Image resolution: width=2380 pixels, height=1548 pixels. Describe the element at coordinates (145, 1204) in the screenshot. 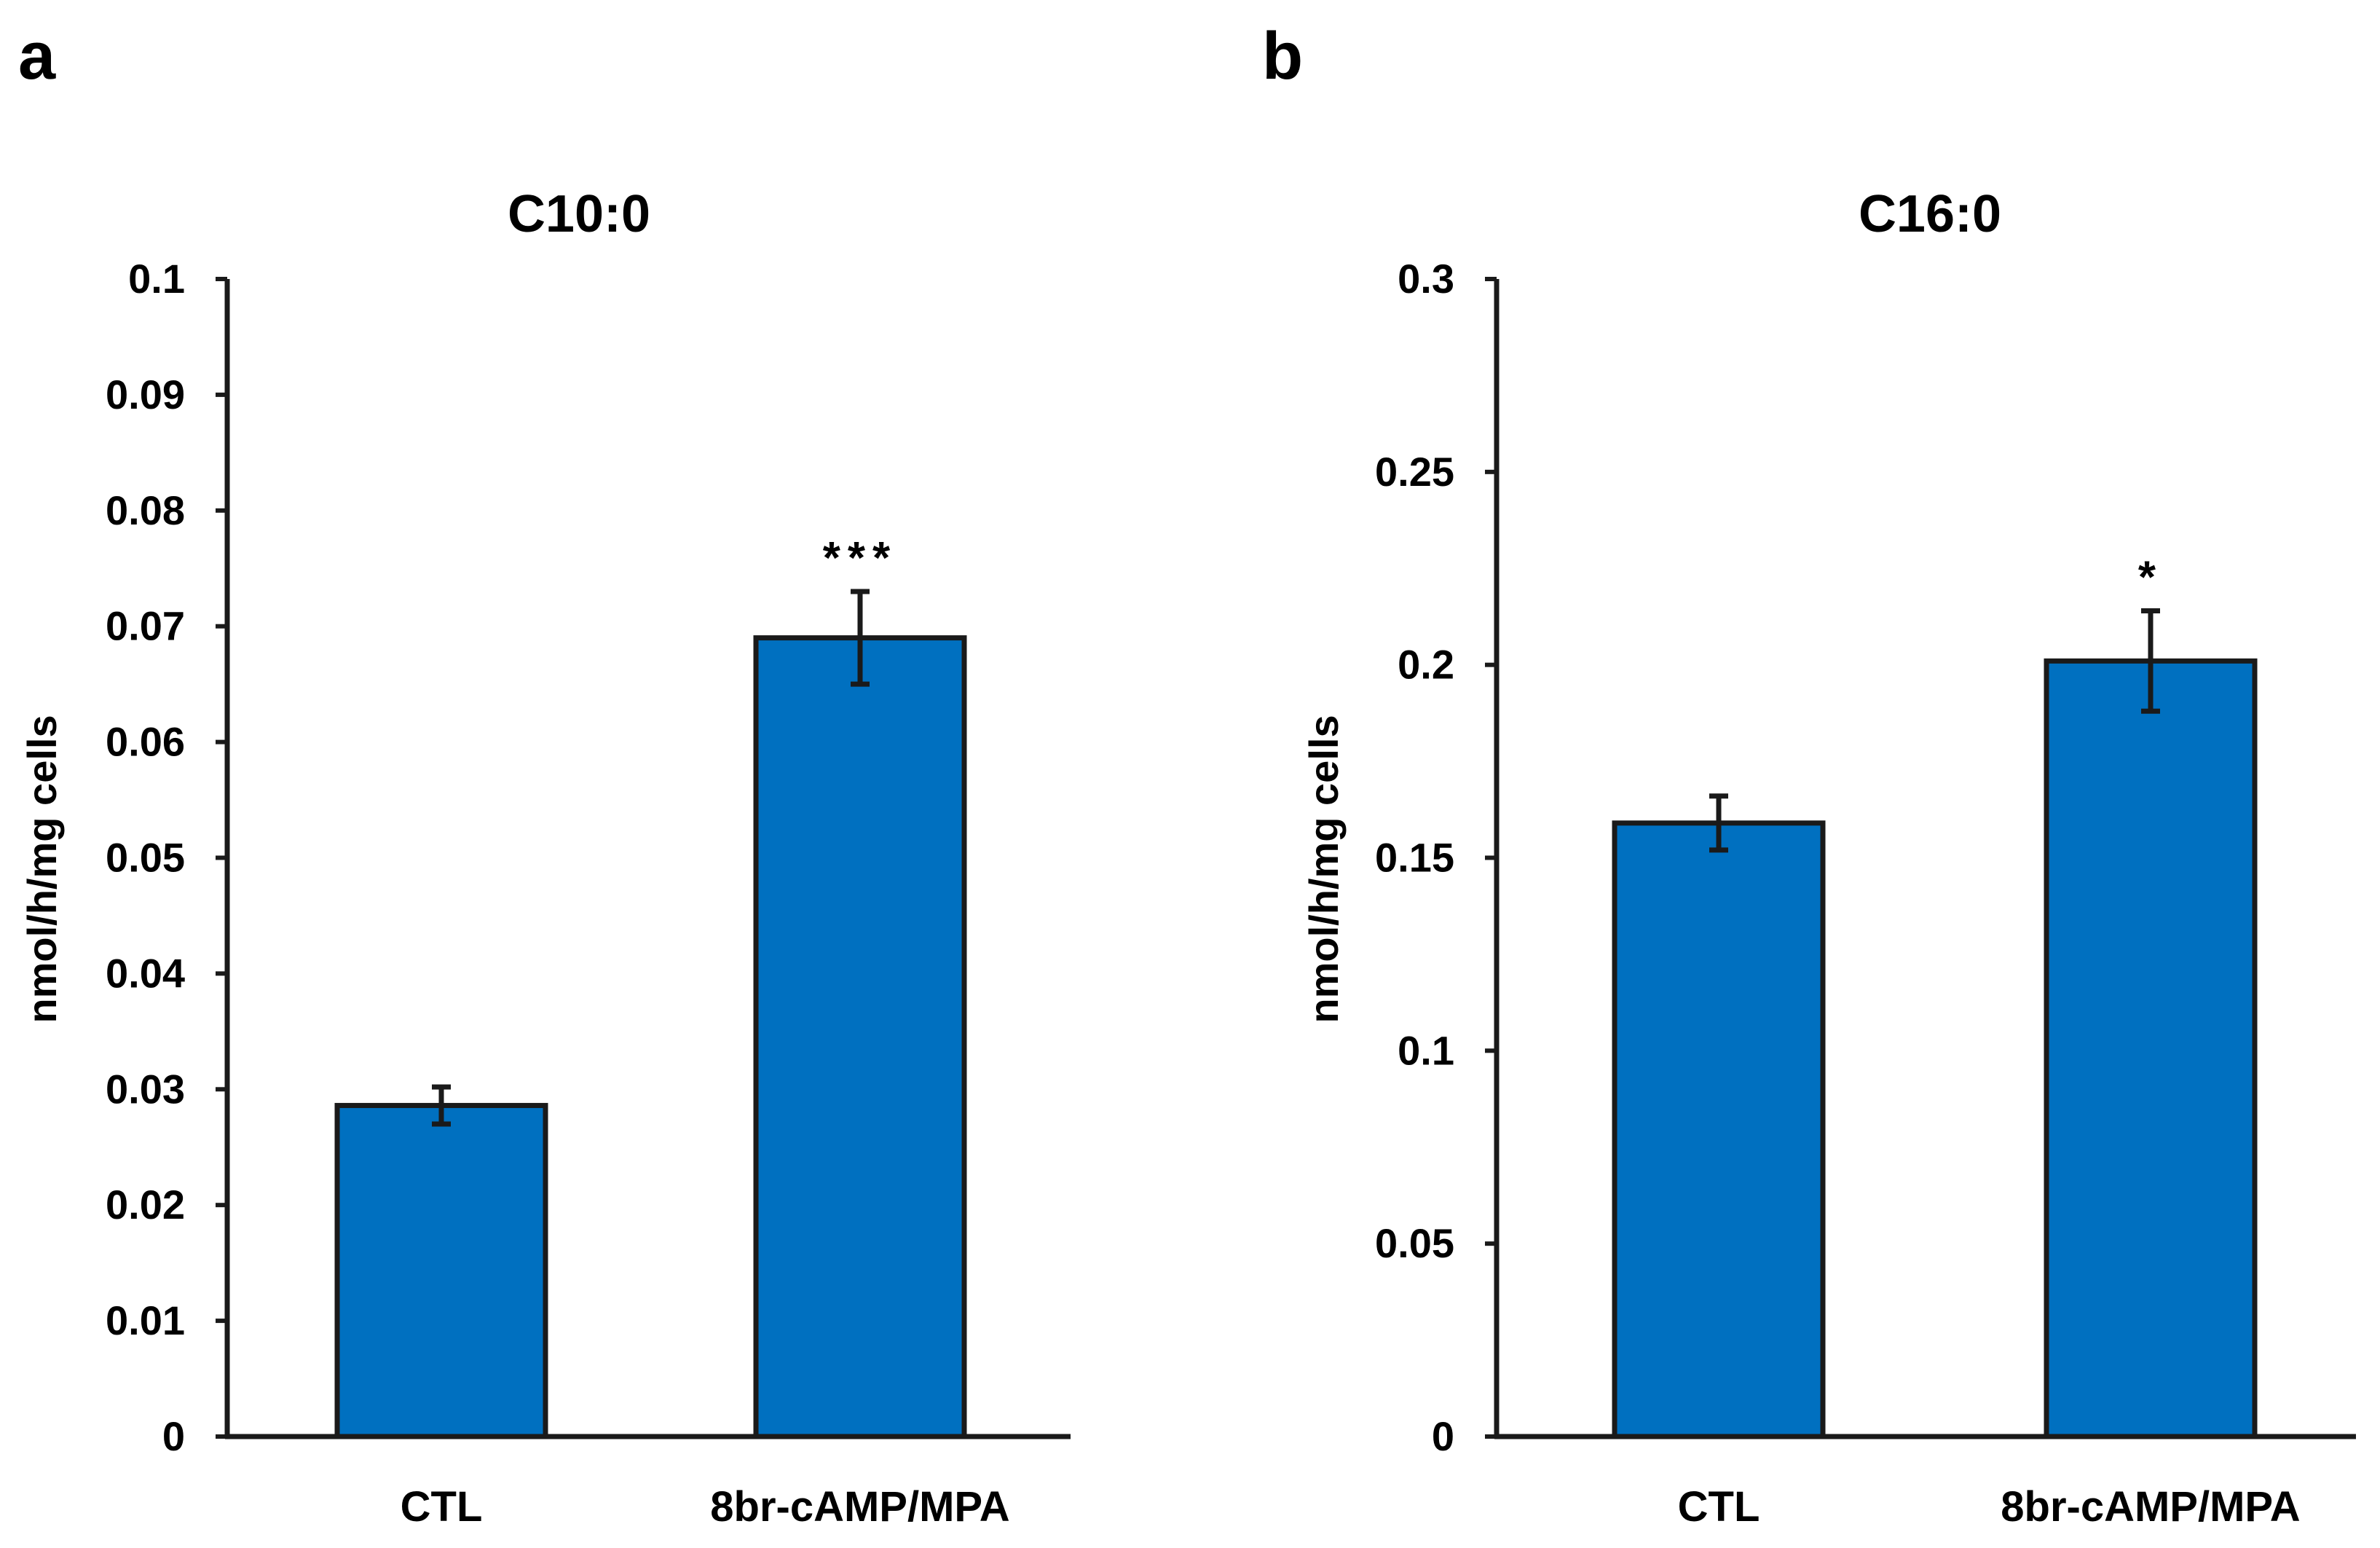

I see `y-tick-label: 0.02` at that location.